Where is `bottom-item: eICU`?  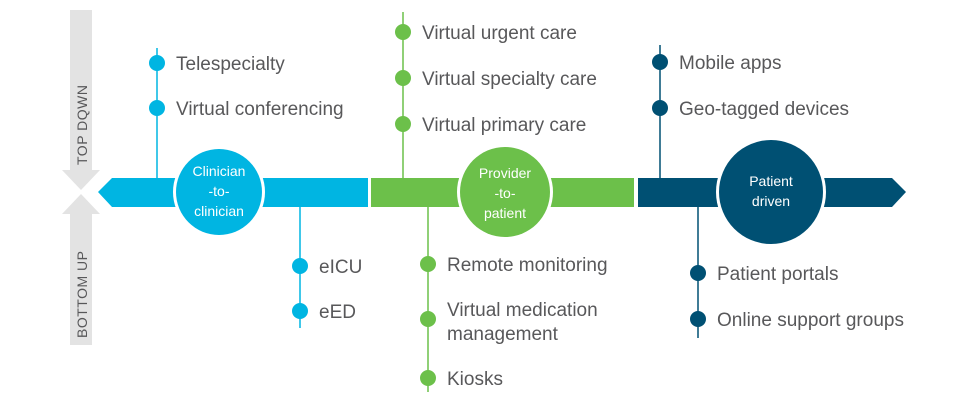
bottom-item: eICU is located at coordinates (340, 267).